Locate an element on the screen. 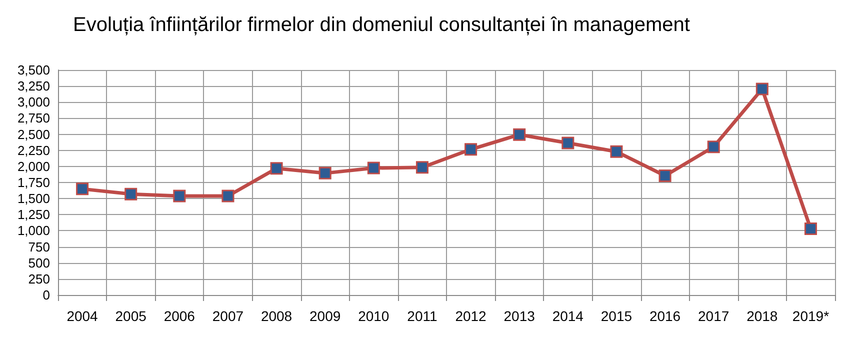  x-tick-label: 2012 is located at coordinates (471, 316).